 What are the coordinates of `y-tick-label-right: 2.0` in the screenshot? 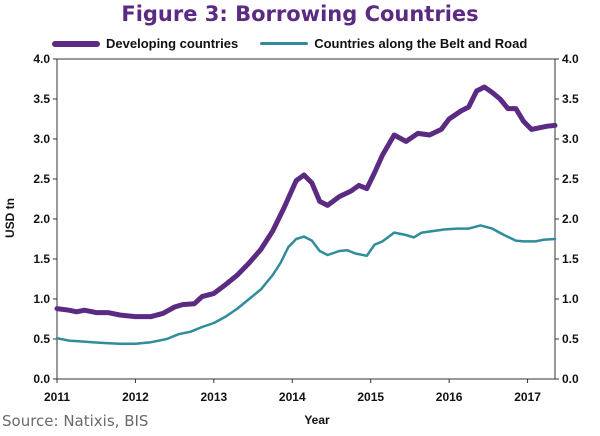 It's located at (570, 219).